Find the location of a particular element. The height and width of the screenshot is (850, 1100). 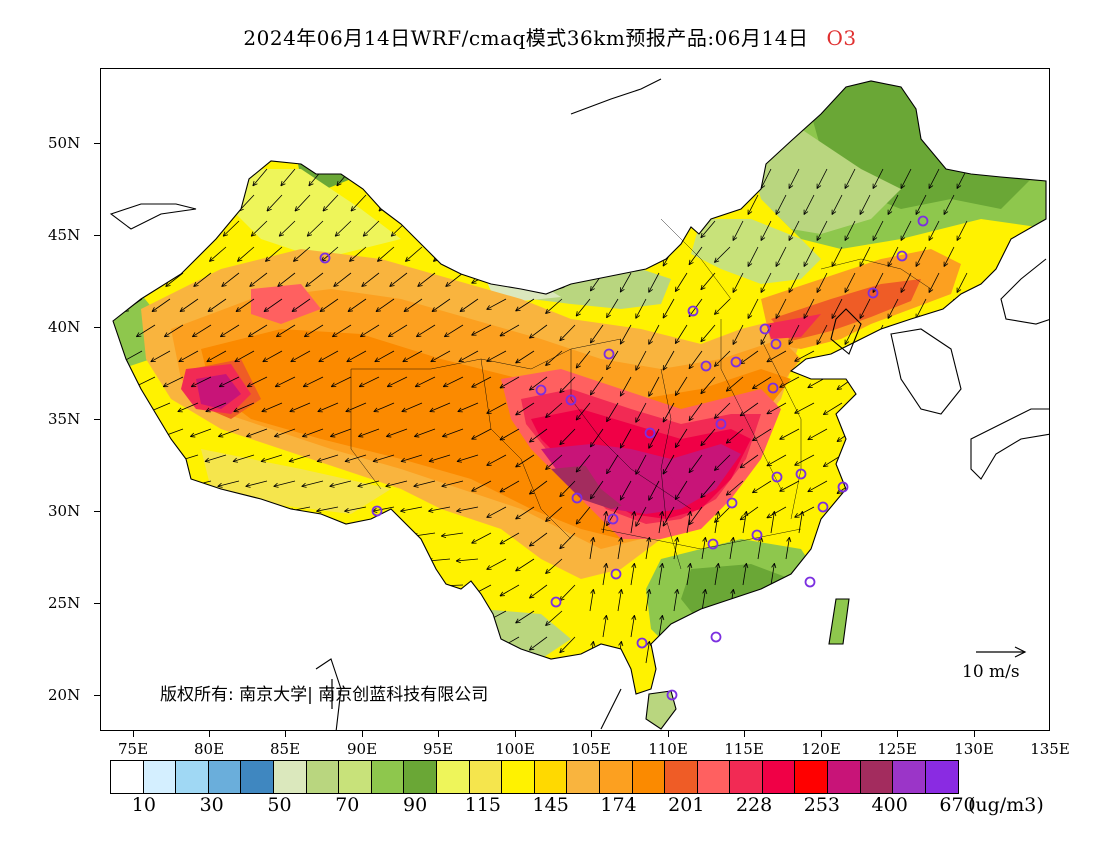

lat-tick is located at coordinates (97, 235).